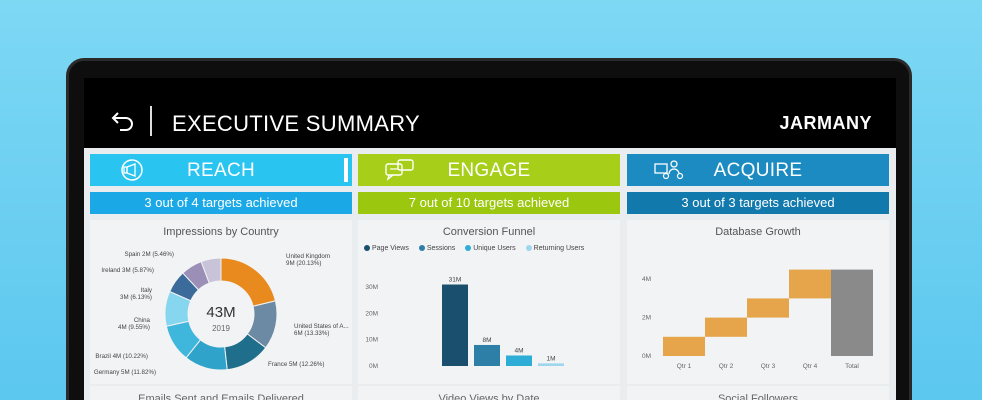  I want to click on acquire-label: ACQUIRE, so click(758, 170).